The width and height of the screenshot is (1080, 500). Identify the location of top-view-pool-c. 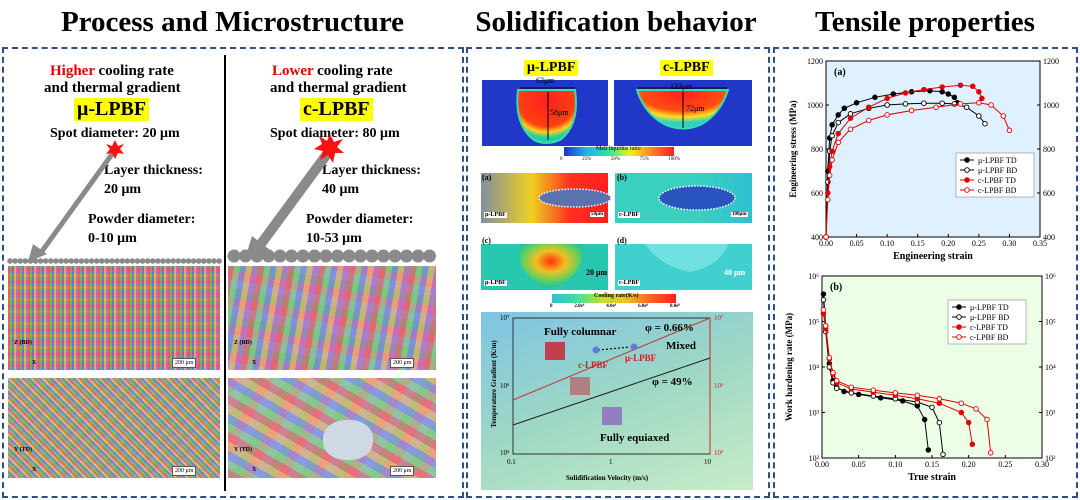
(697, 198).